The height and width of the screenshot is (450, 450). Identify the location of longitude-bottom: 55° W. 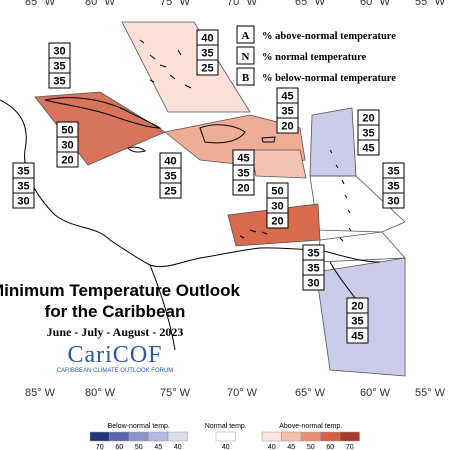
(430, 393).